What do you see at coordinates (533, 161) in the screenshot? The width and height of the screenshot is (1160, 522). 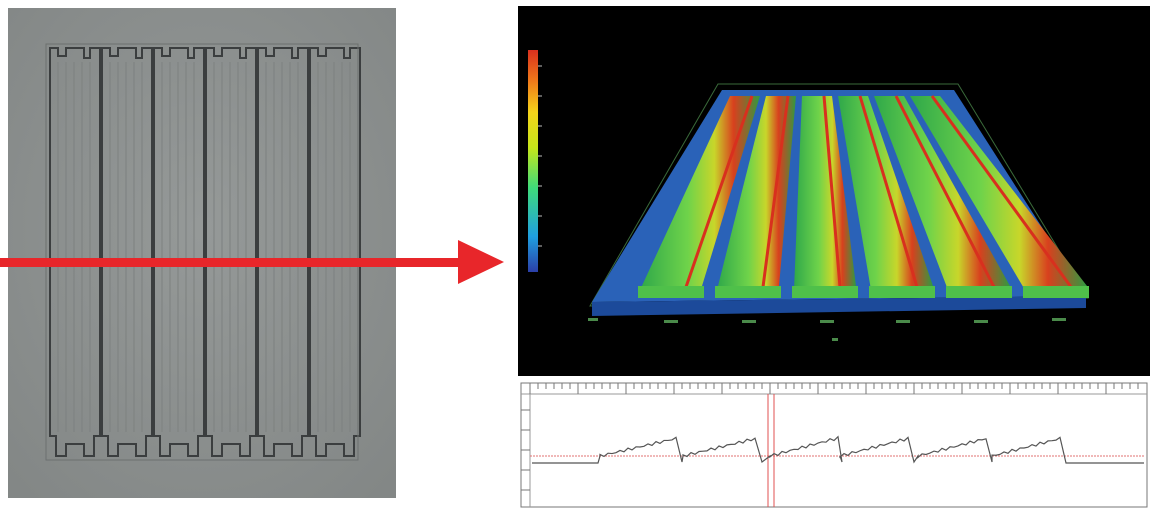 I see `colorbar` at bounding box center [533, 161].